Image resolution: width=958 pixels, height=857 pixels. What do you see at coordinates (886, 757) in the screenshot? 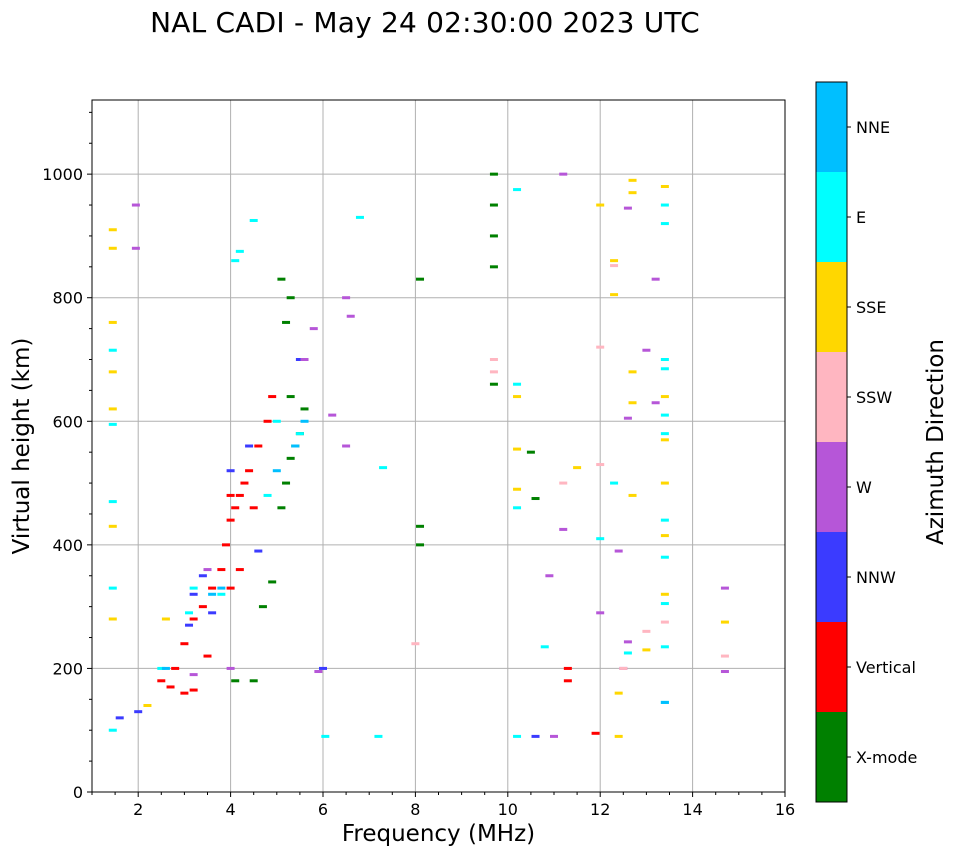
I see `colorbar-tick-label: X-mode` at bounding box center [886, 757].